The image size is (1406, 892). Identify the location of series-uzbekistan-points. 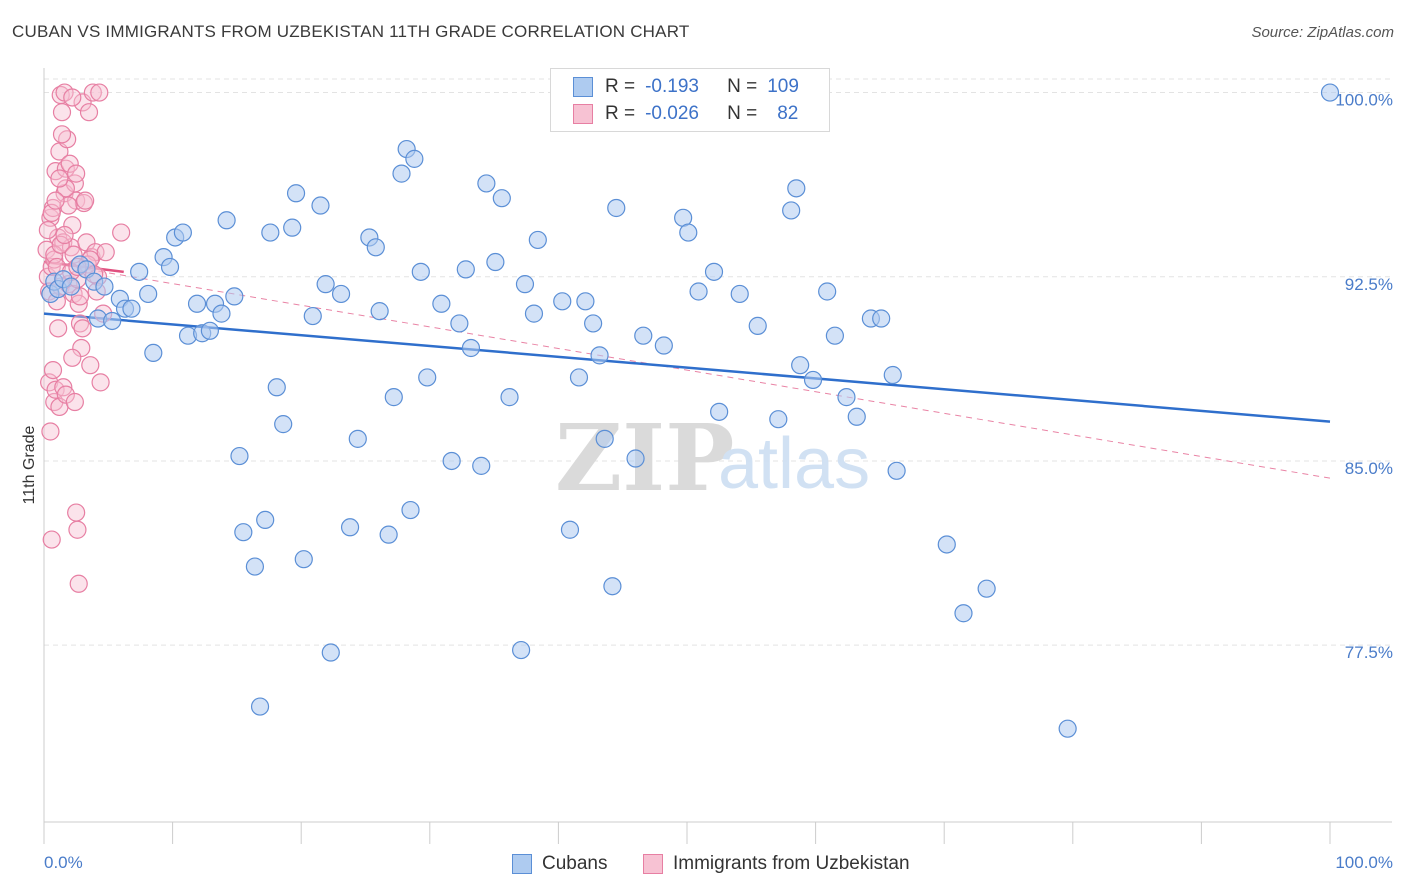
(84, 338).